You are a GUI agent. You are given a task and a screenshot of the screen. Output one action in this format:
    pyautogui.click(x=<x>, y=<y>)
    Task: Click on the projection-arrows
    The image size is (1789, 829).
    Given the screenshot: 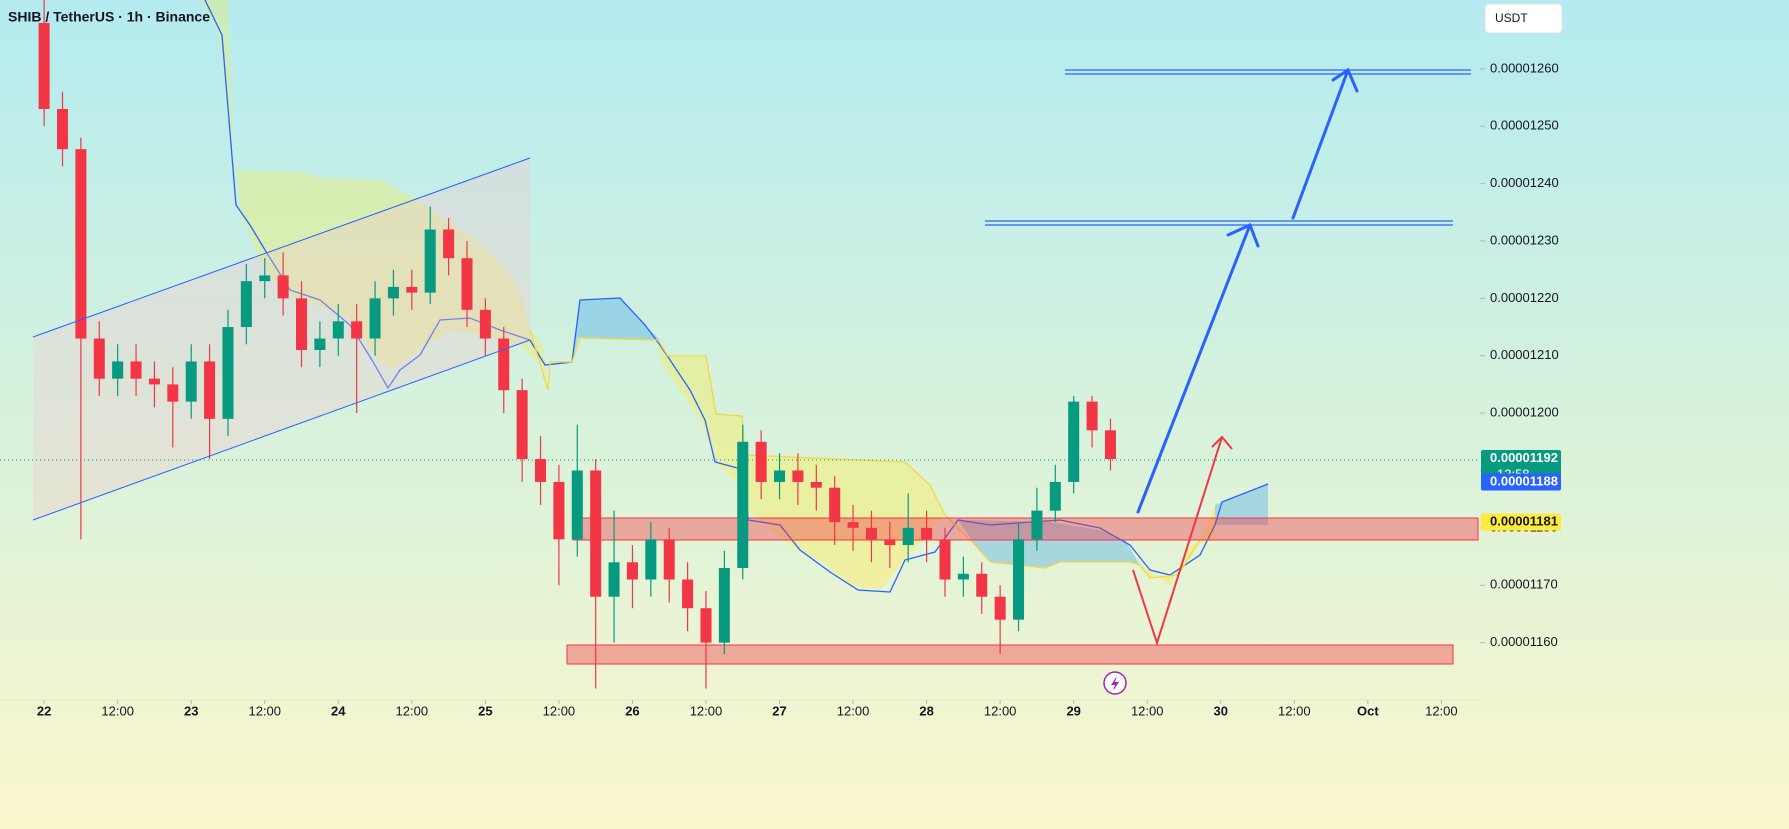 What is the action you would take?
    pyautogui.click(x=1247, y=290)
    